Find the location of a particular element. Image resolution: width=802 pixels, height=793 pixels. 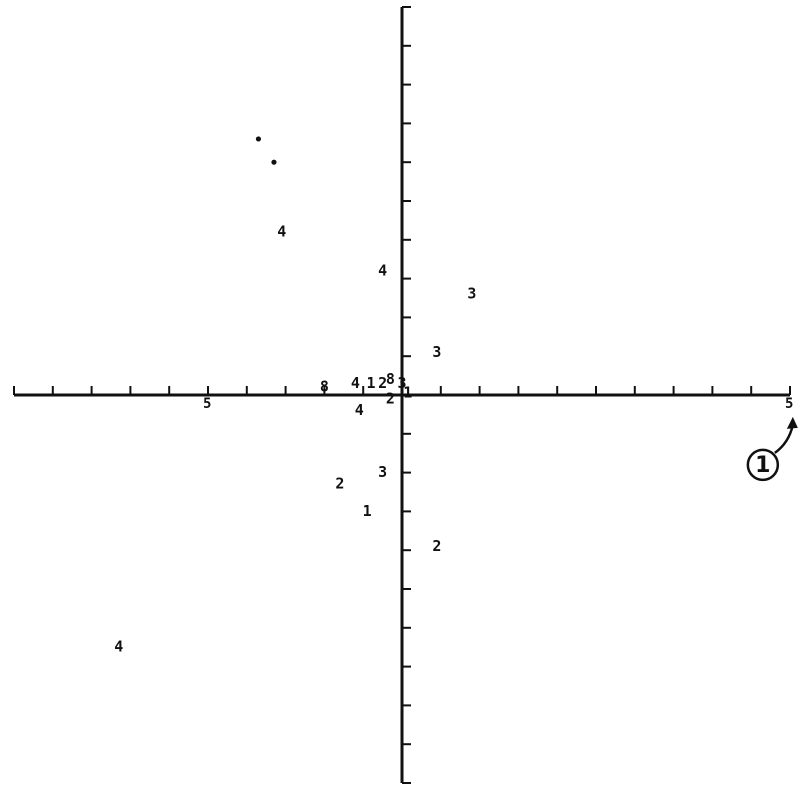

callout-circle is located at coordinates (763, 465).